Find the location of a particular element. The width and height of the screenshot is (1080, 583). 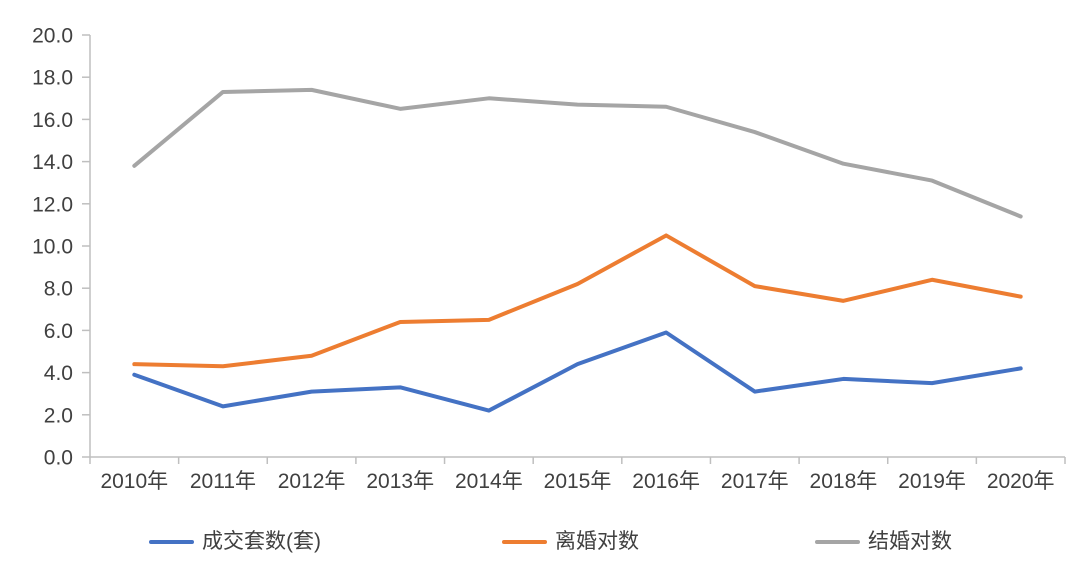

y-tick-label: 2.0 is located at coordinates (58, 415).